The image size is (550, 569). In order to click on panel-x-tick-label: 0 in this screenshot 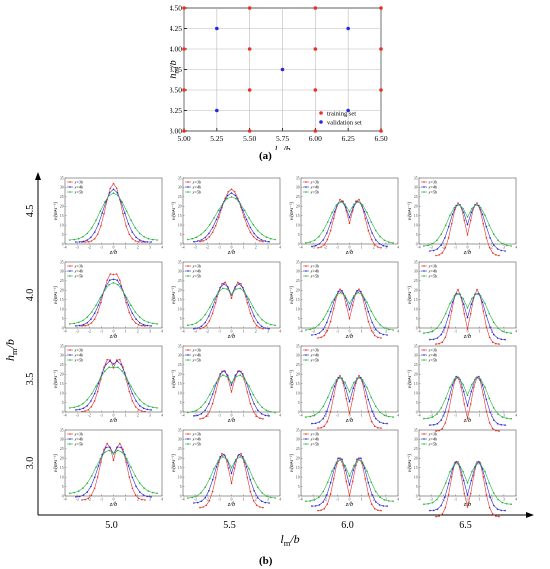, I will do `click(468, 500)`.